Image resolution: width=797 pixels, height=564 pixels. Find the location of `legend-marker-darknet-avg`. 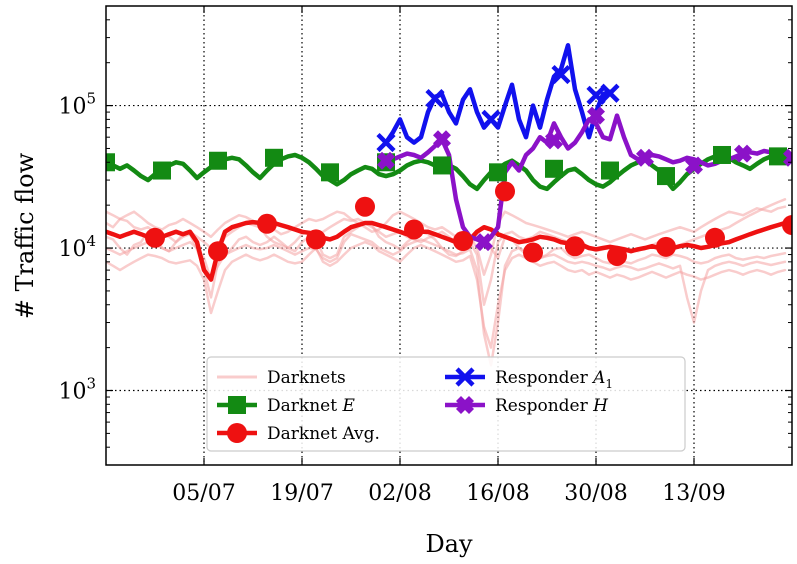

legend-marker-darknet-avg is located at coordinates (237, 433).